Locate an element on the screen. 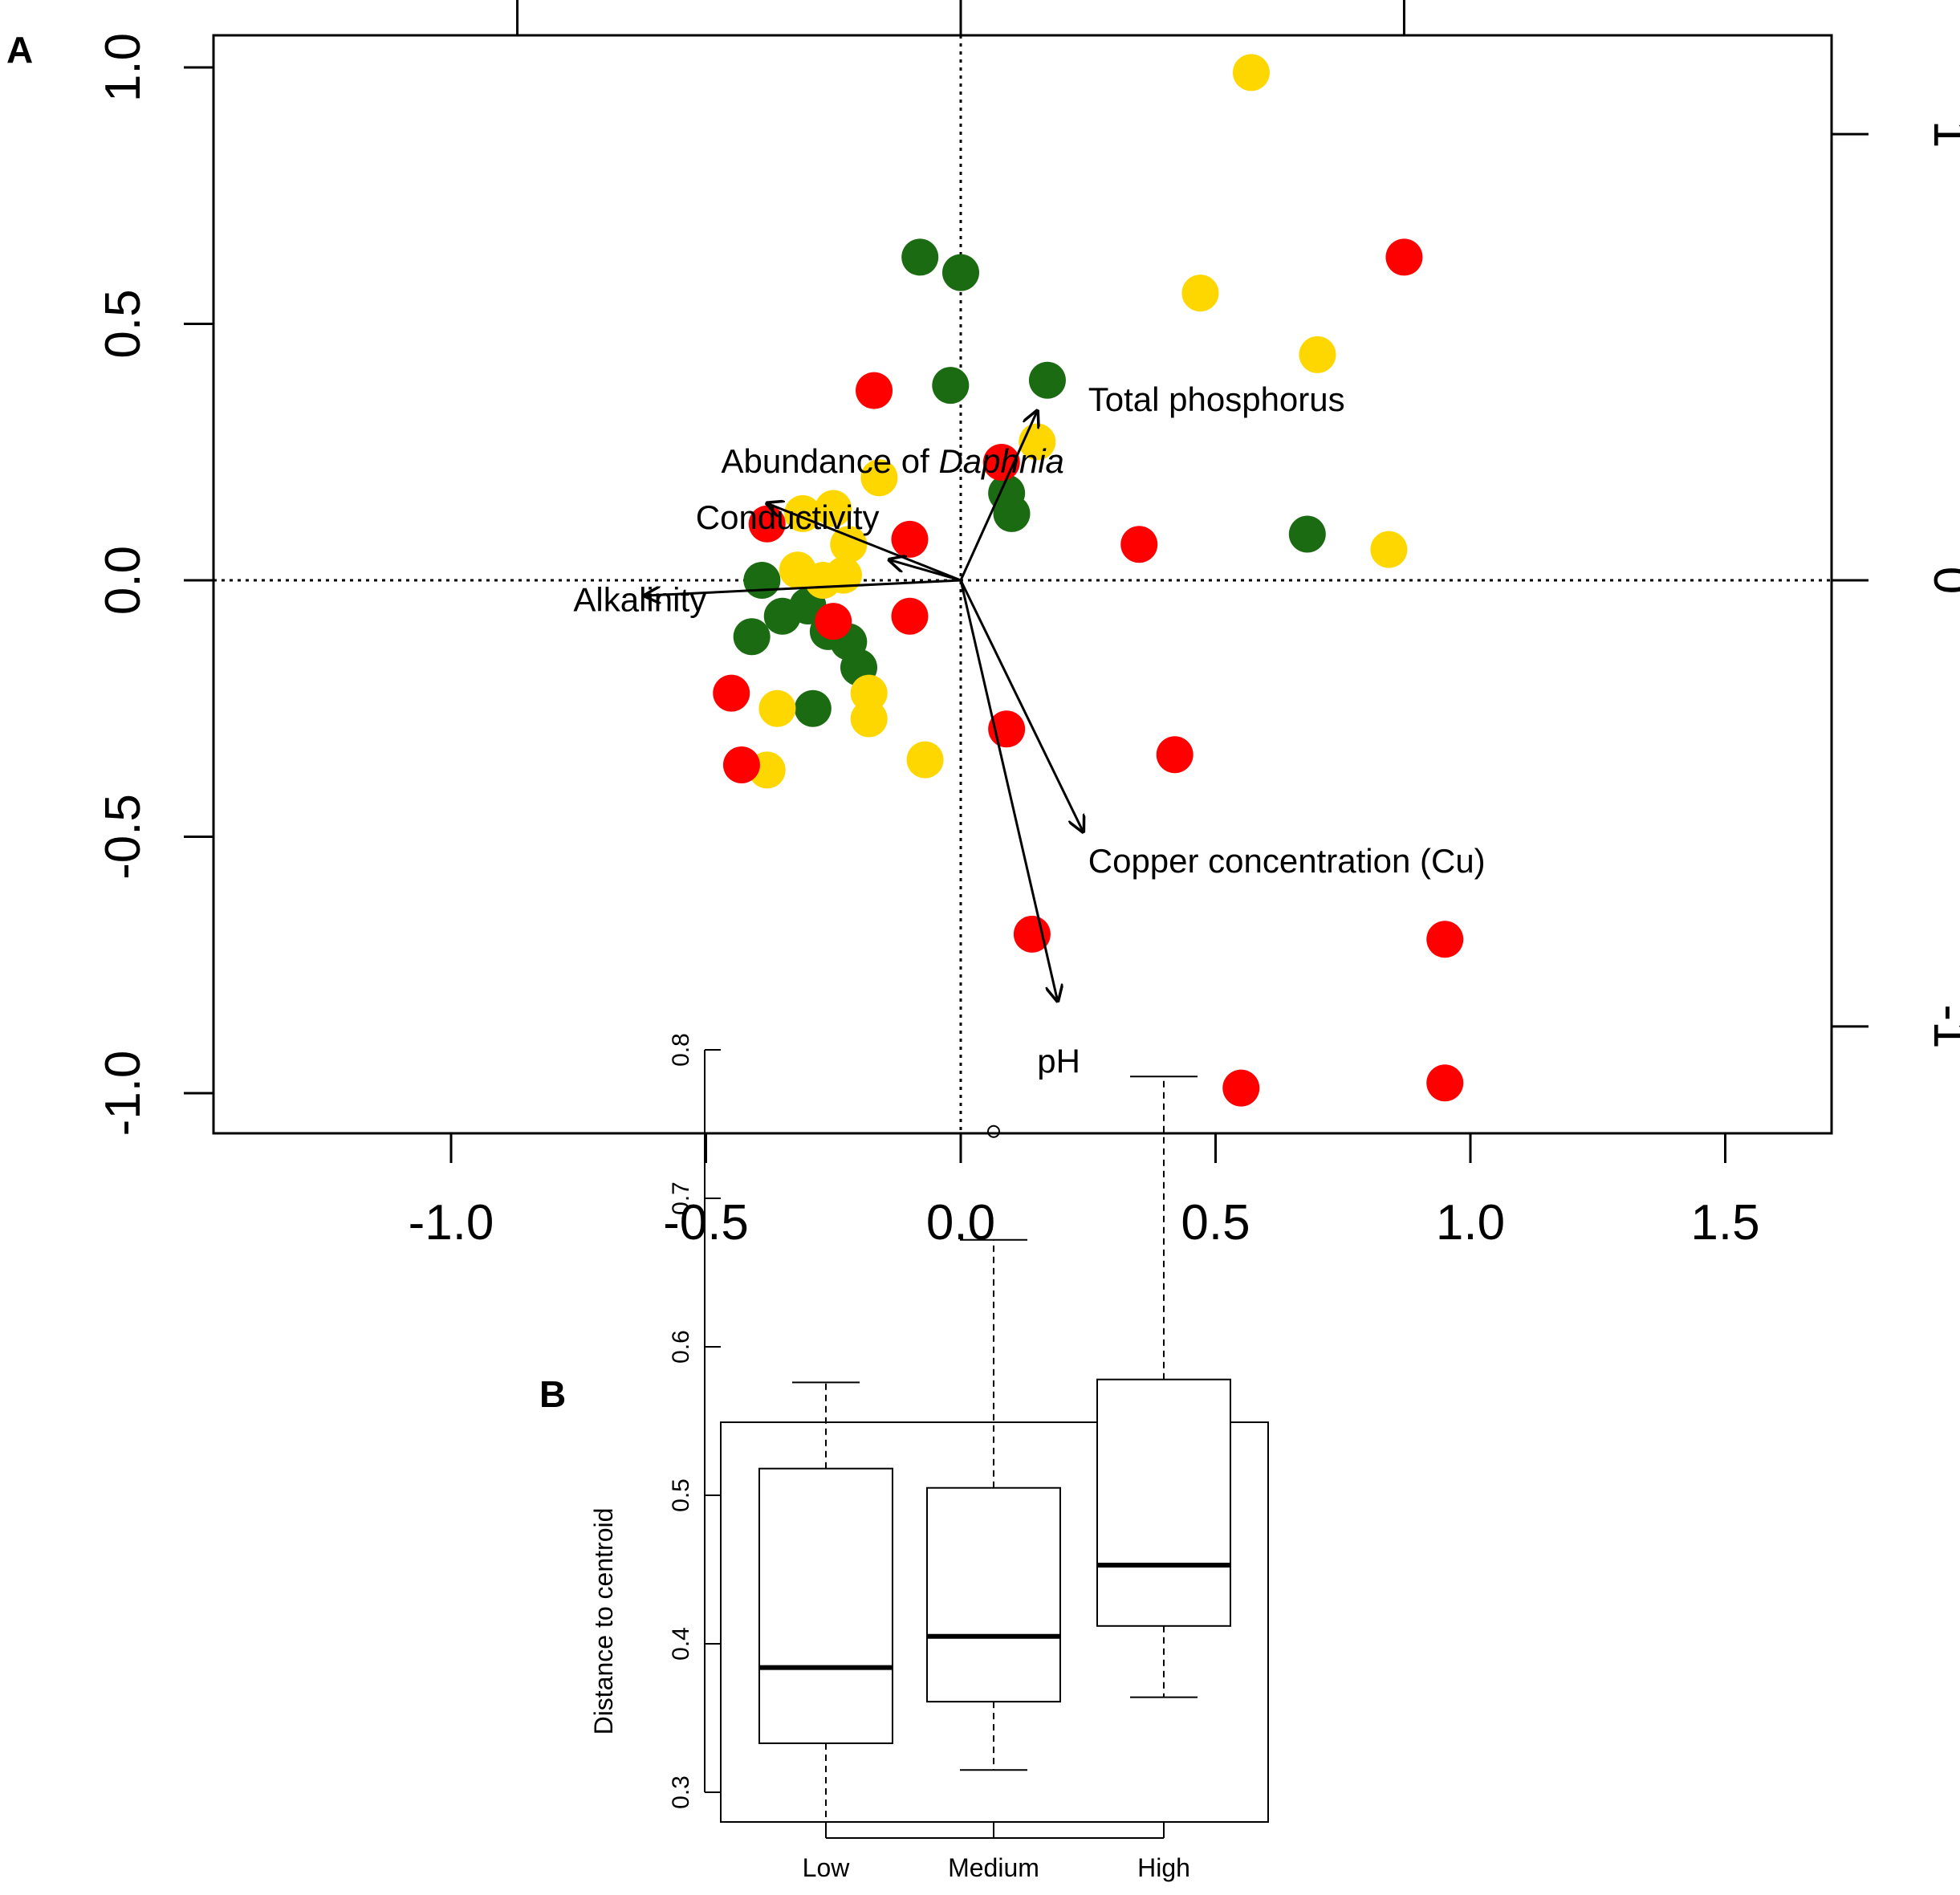 Image resolution: width=1960 pixels, height=1895 pixels. y-tick-label: -0.5 is located at coordinates (123, 837).